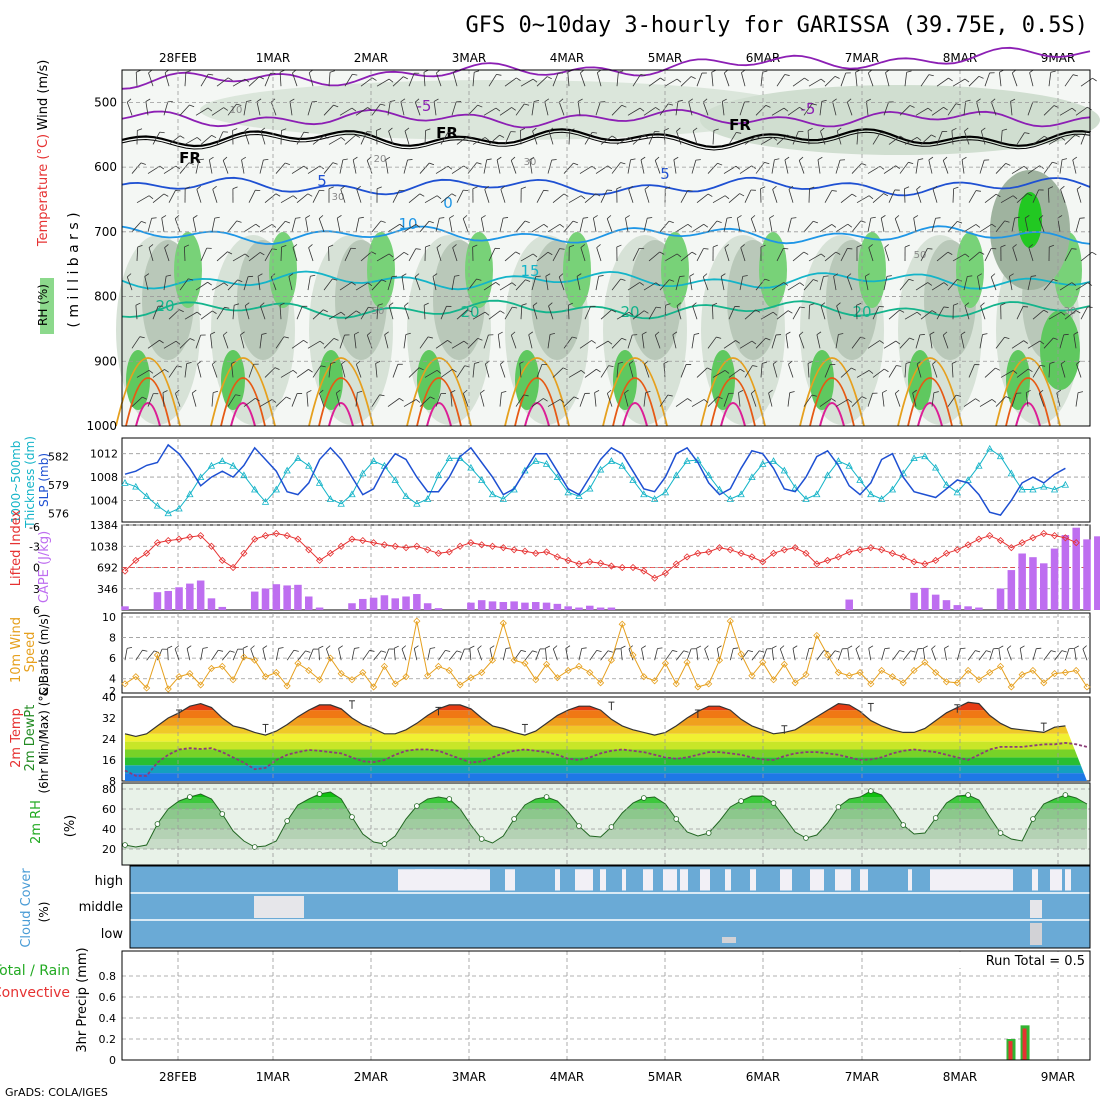 The image size is (1100, 1100). Describe the element at coordinates (606, 824) in the screenshot. I see `panel-frame` at that location.